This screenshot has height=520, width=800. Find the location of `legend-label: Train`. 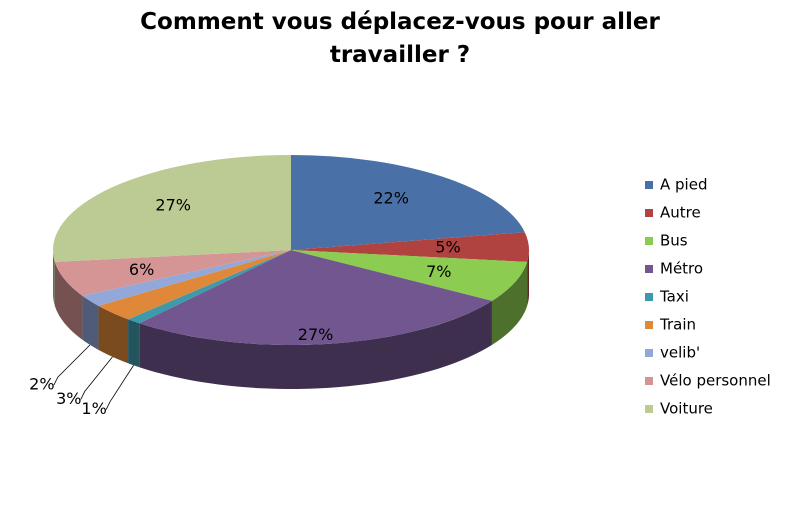

legend-label: Train is located at coordinates (677, 325).